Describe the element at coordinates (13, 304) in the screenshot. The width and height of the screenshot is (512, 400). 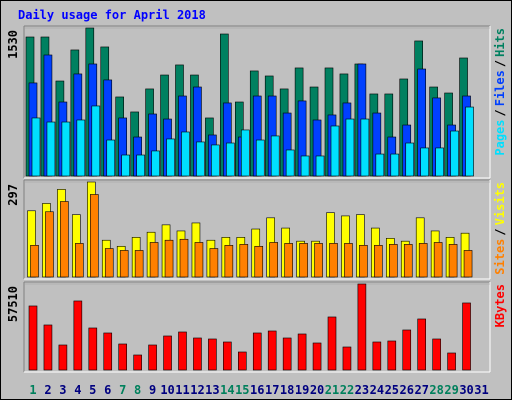
I see `y-tick-label: 57510` at that location.